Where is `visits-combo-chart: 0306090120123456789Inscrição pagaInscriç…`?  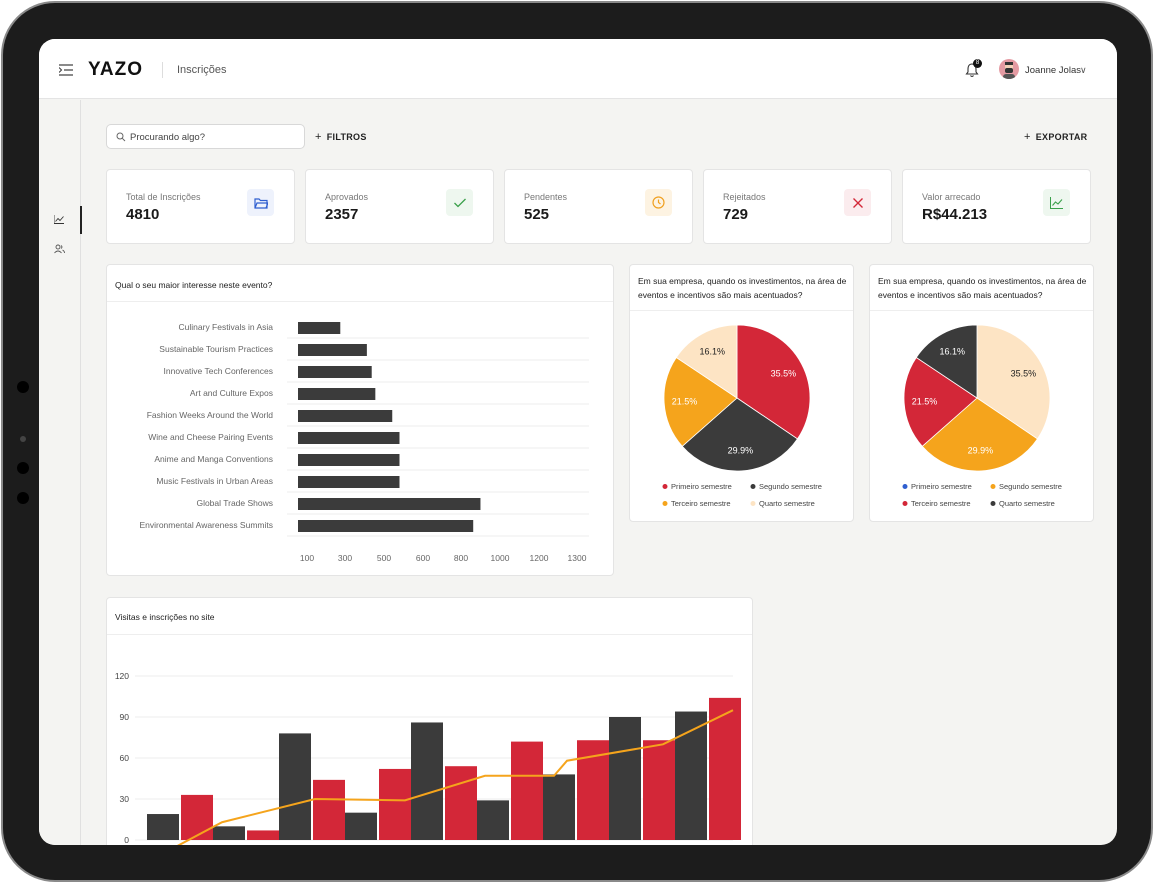 visits-combo-chart: 0306090120123456789Inscrição pagaInscriç… is located at coordinates (428, 758).